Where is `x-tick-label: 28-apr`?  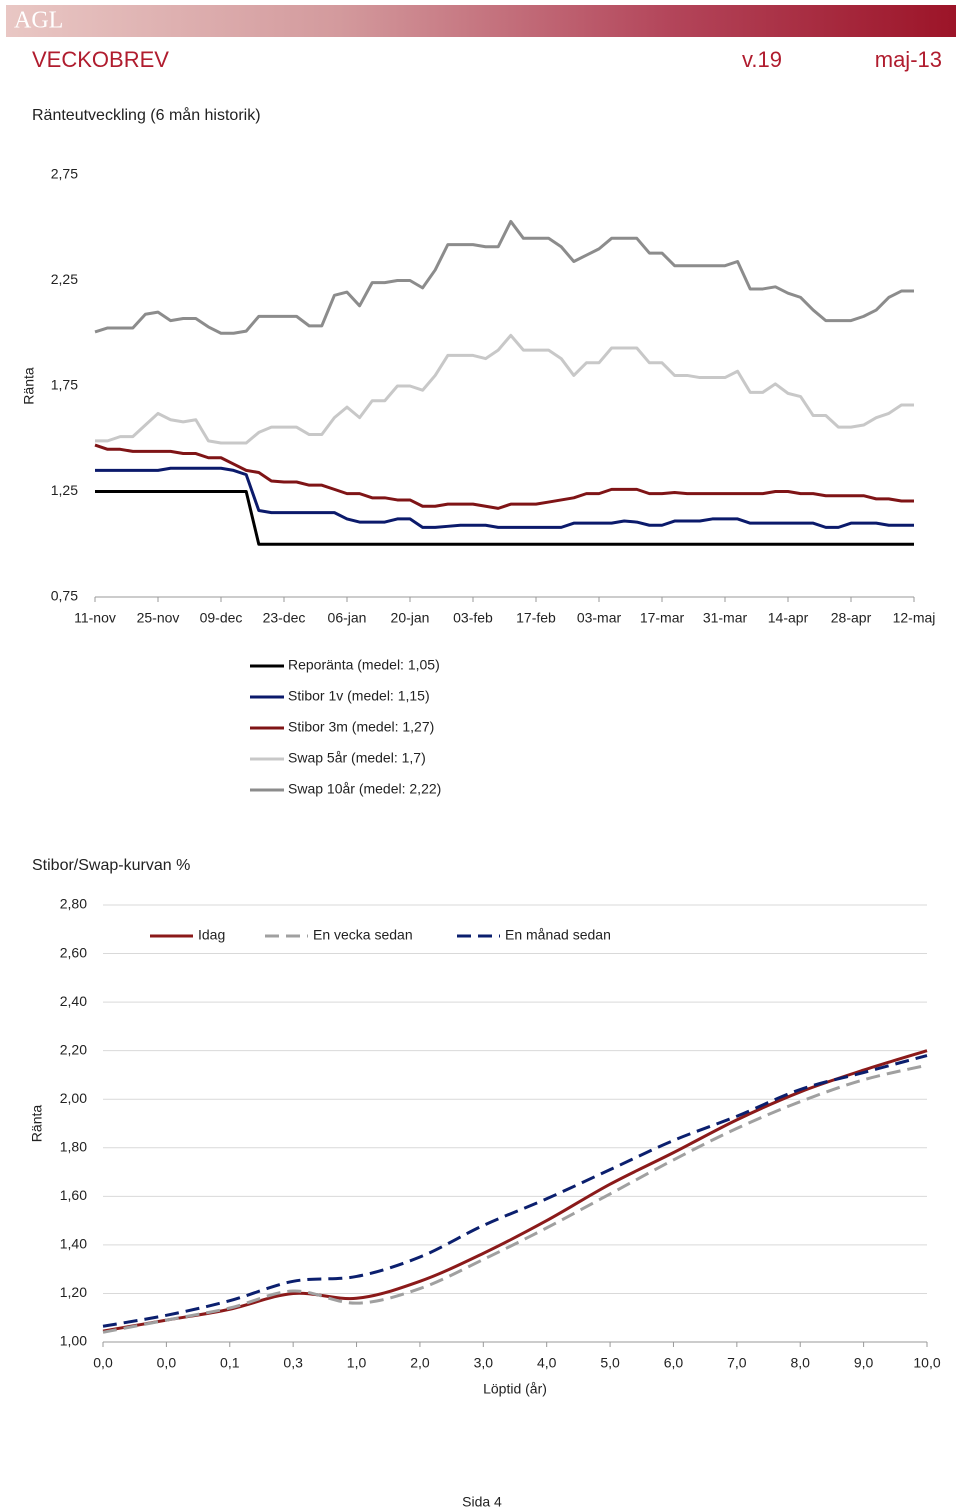
x-tick-label: 28-apr is located at coordinates (851, 618).